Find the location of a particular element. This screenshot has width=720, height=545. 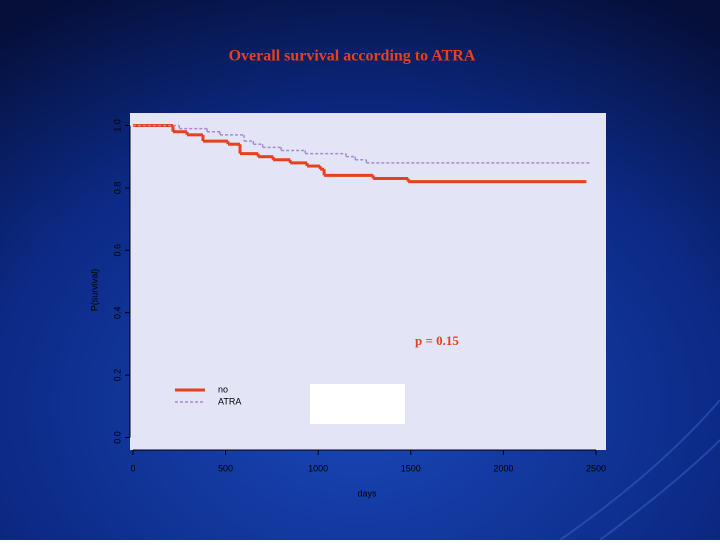

decoration is located at coordinates (639, 470).